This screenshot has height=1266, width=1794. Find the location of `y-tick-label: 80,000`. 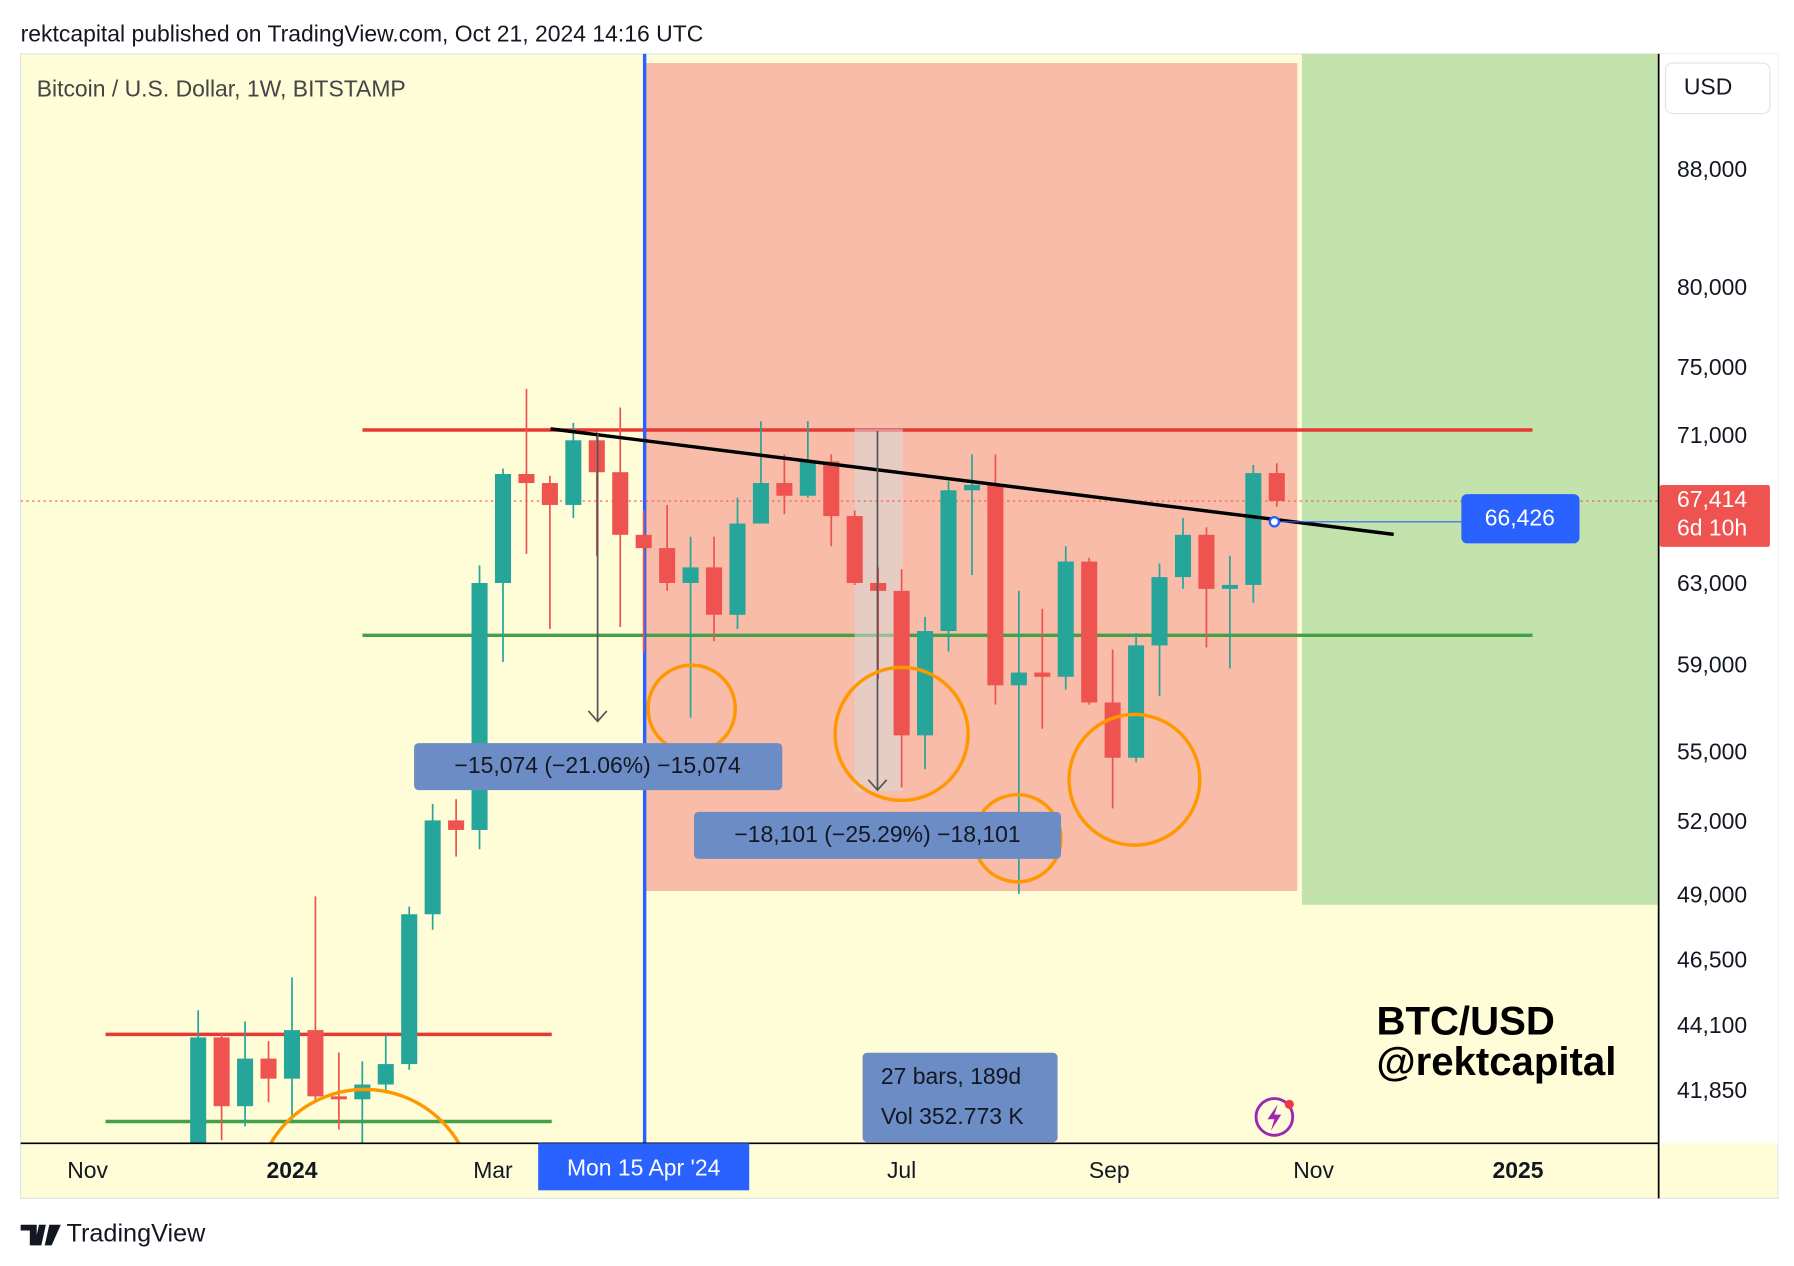

y-tick-label: 80,000 is located at coordinates (1712, 287).